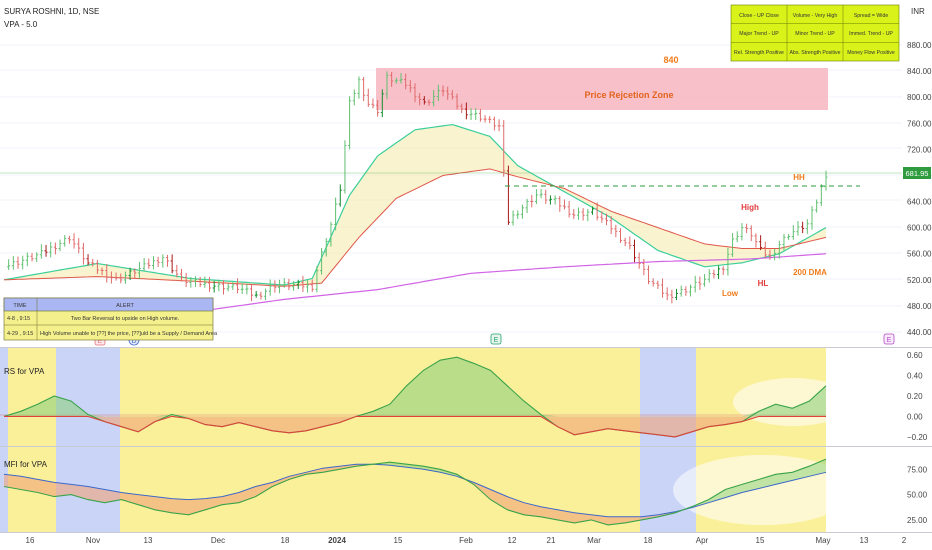 This screenshot has height=550, width=932. I want to click on time-tick-label: Apr, so click(702, 540).